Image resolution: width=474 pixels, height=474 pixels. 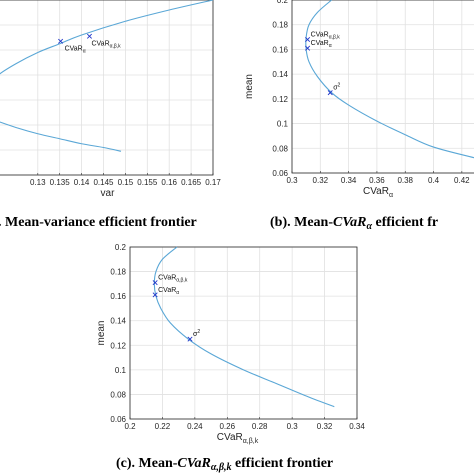 What do you see at coordinates (130, 426) in the screenshot?
I see `x-tick-label: 0.2` at bounding box center [130, 426].